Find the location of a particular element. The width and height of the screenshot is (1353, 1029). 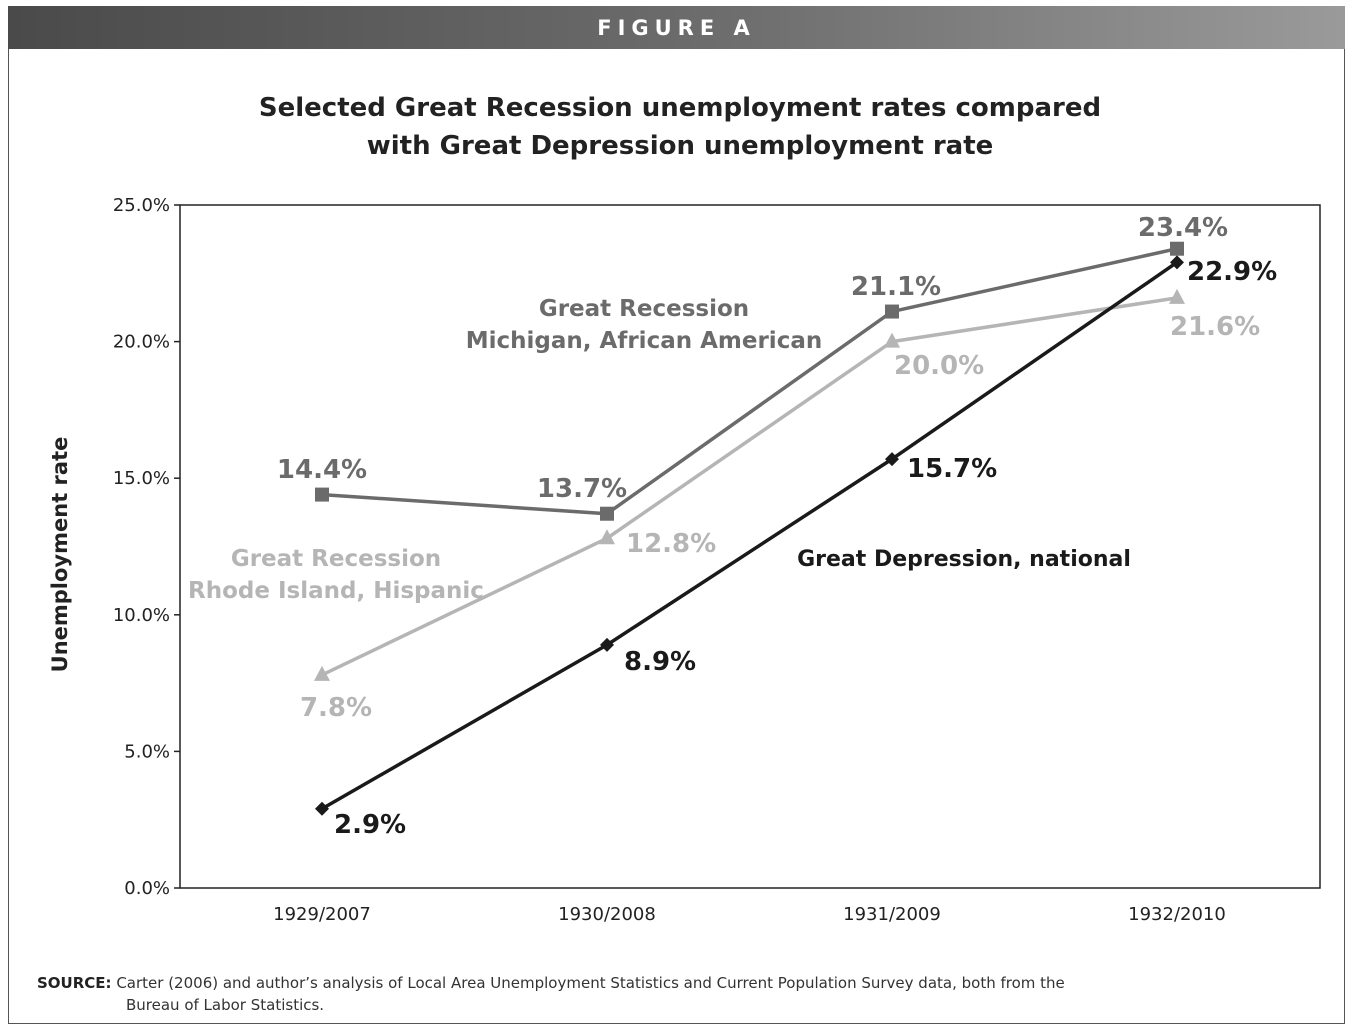

data-label-national: 2.9% is located at coordinates (370, 825).